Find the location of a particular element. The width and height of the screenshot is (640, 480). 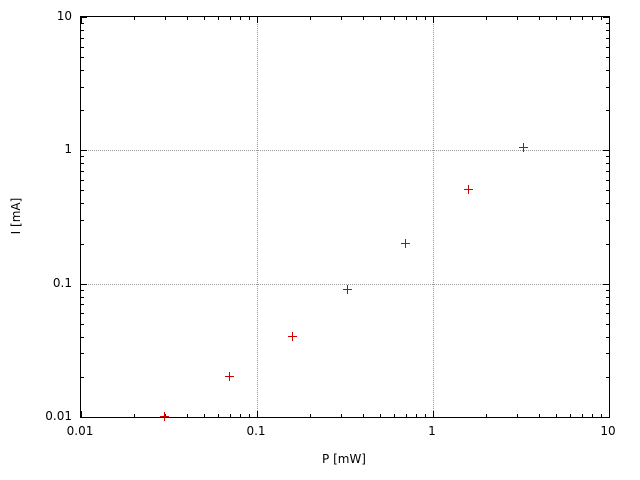

y-tick-label: 1 is located at coordinates (68, 149).